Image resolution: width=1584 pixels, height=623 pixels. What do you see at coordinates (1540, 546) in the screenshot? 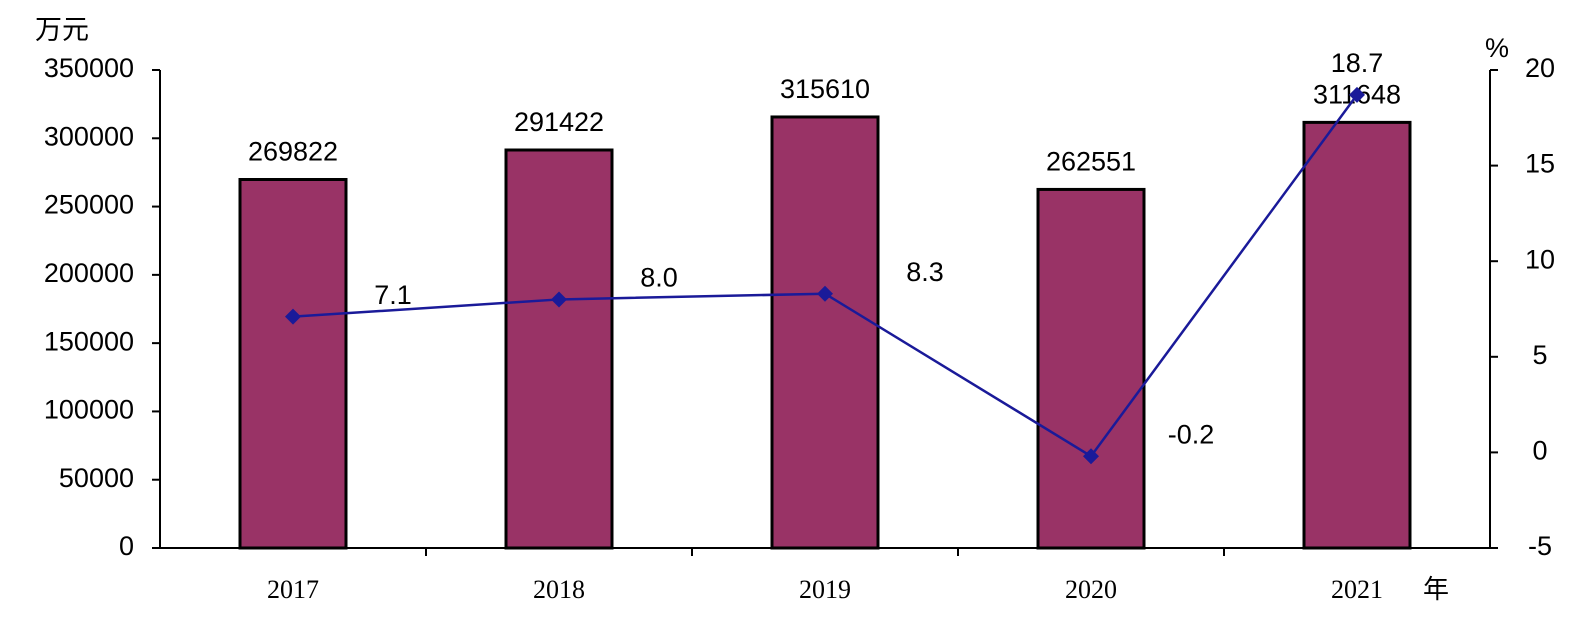
I see `y2-tick-label: -5` at bounding box center [1540, 546].